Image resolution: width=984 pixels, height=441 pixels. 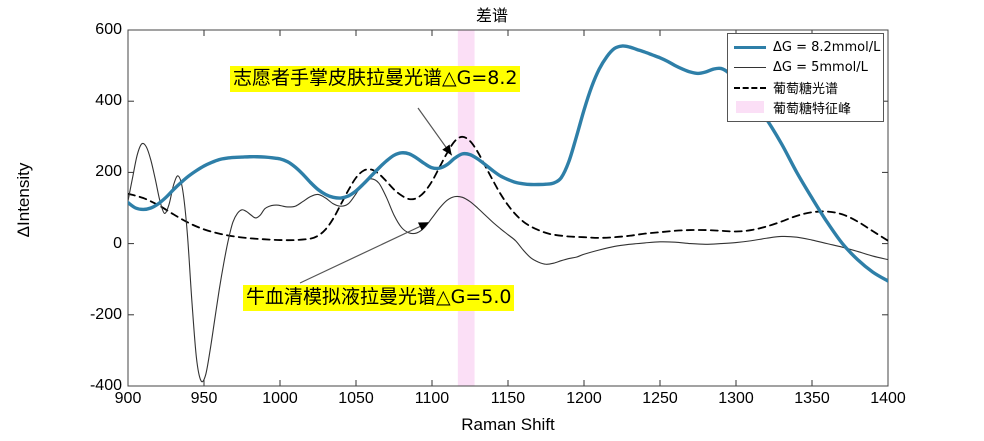 I want to click on y-tick-label: 600, so click(x=108, y=29).